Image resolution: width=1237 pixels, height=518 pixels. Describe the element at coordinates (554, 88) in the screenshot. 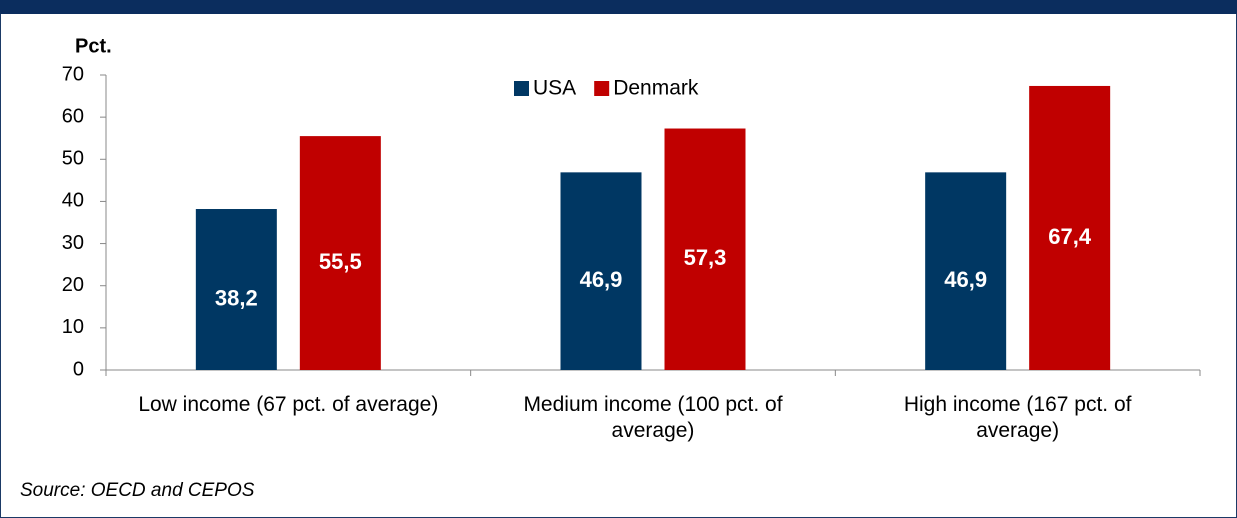

I see `legend-label: USA` at that location.